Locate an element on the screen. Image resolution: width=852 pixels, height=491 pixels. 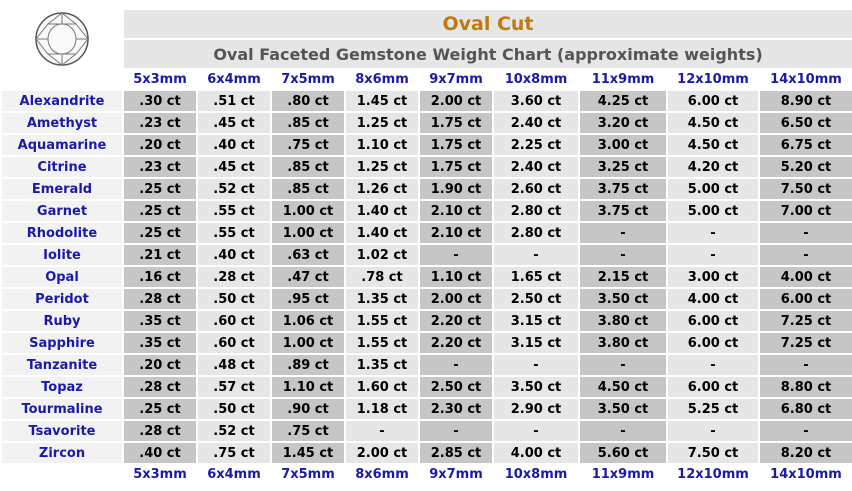
weight-cell: 1.40 ct is located at coordinates (382, 233).